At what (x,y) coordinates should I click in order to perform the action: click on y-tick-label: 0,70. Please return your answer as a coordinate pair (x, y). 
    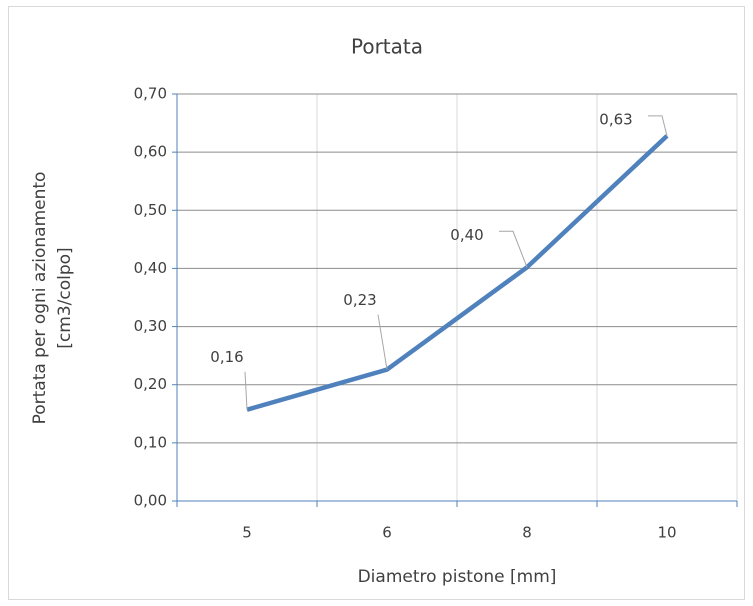
    Looking at the image, I should click on (150, 94).